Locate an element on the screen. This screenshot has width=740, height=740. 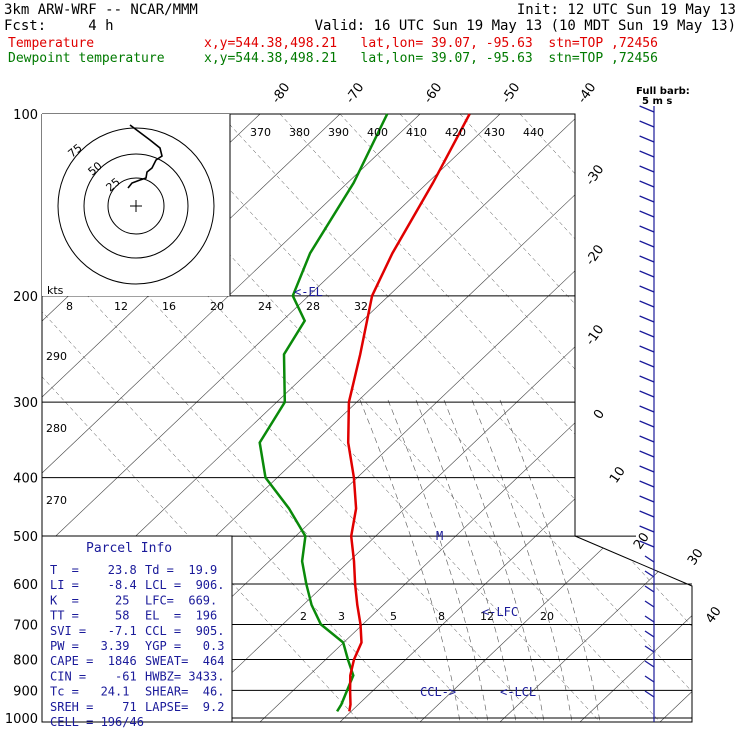
theta-label-380: 380 is located at coordinates (299, 132).